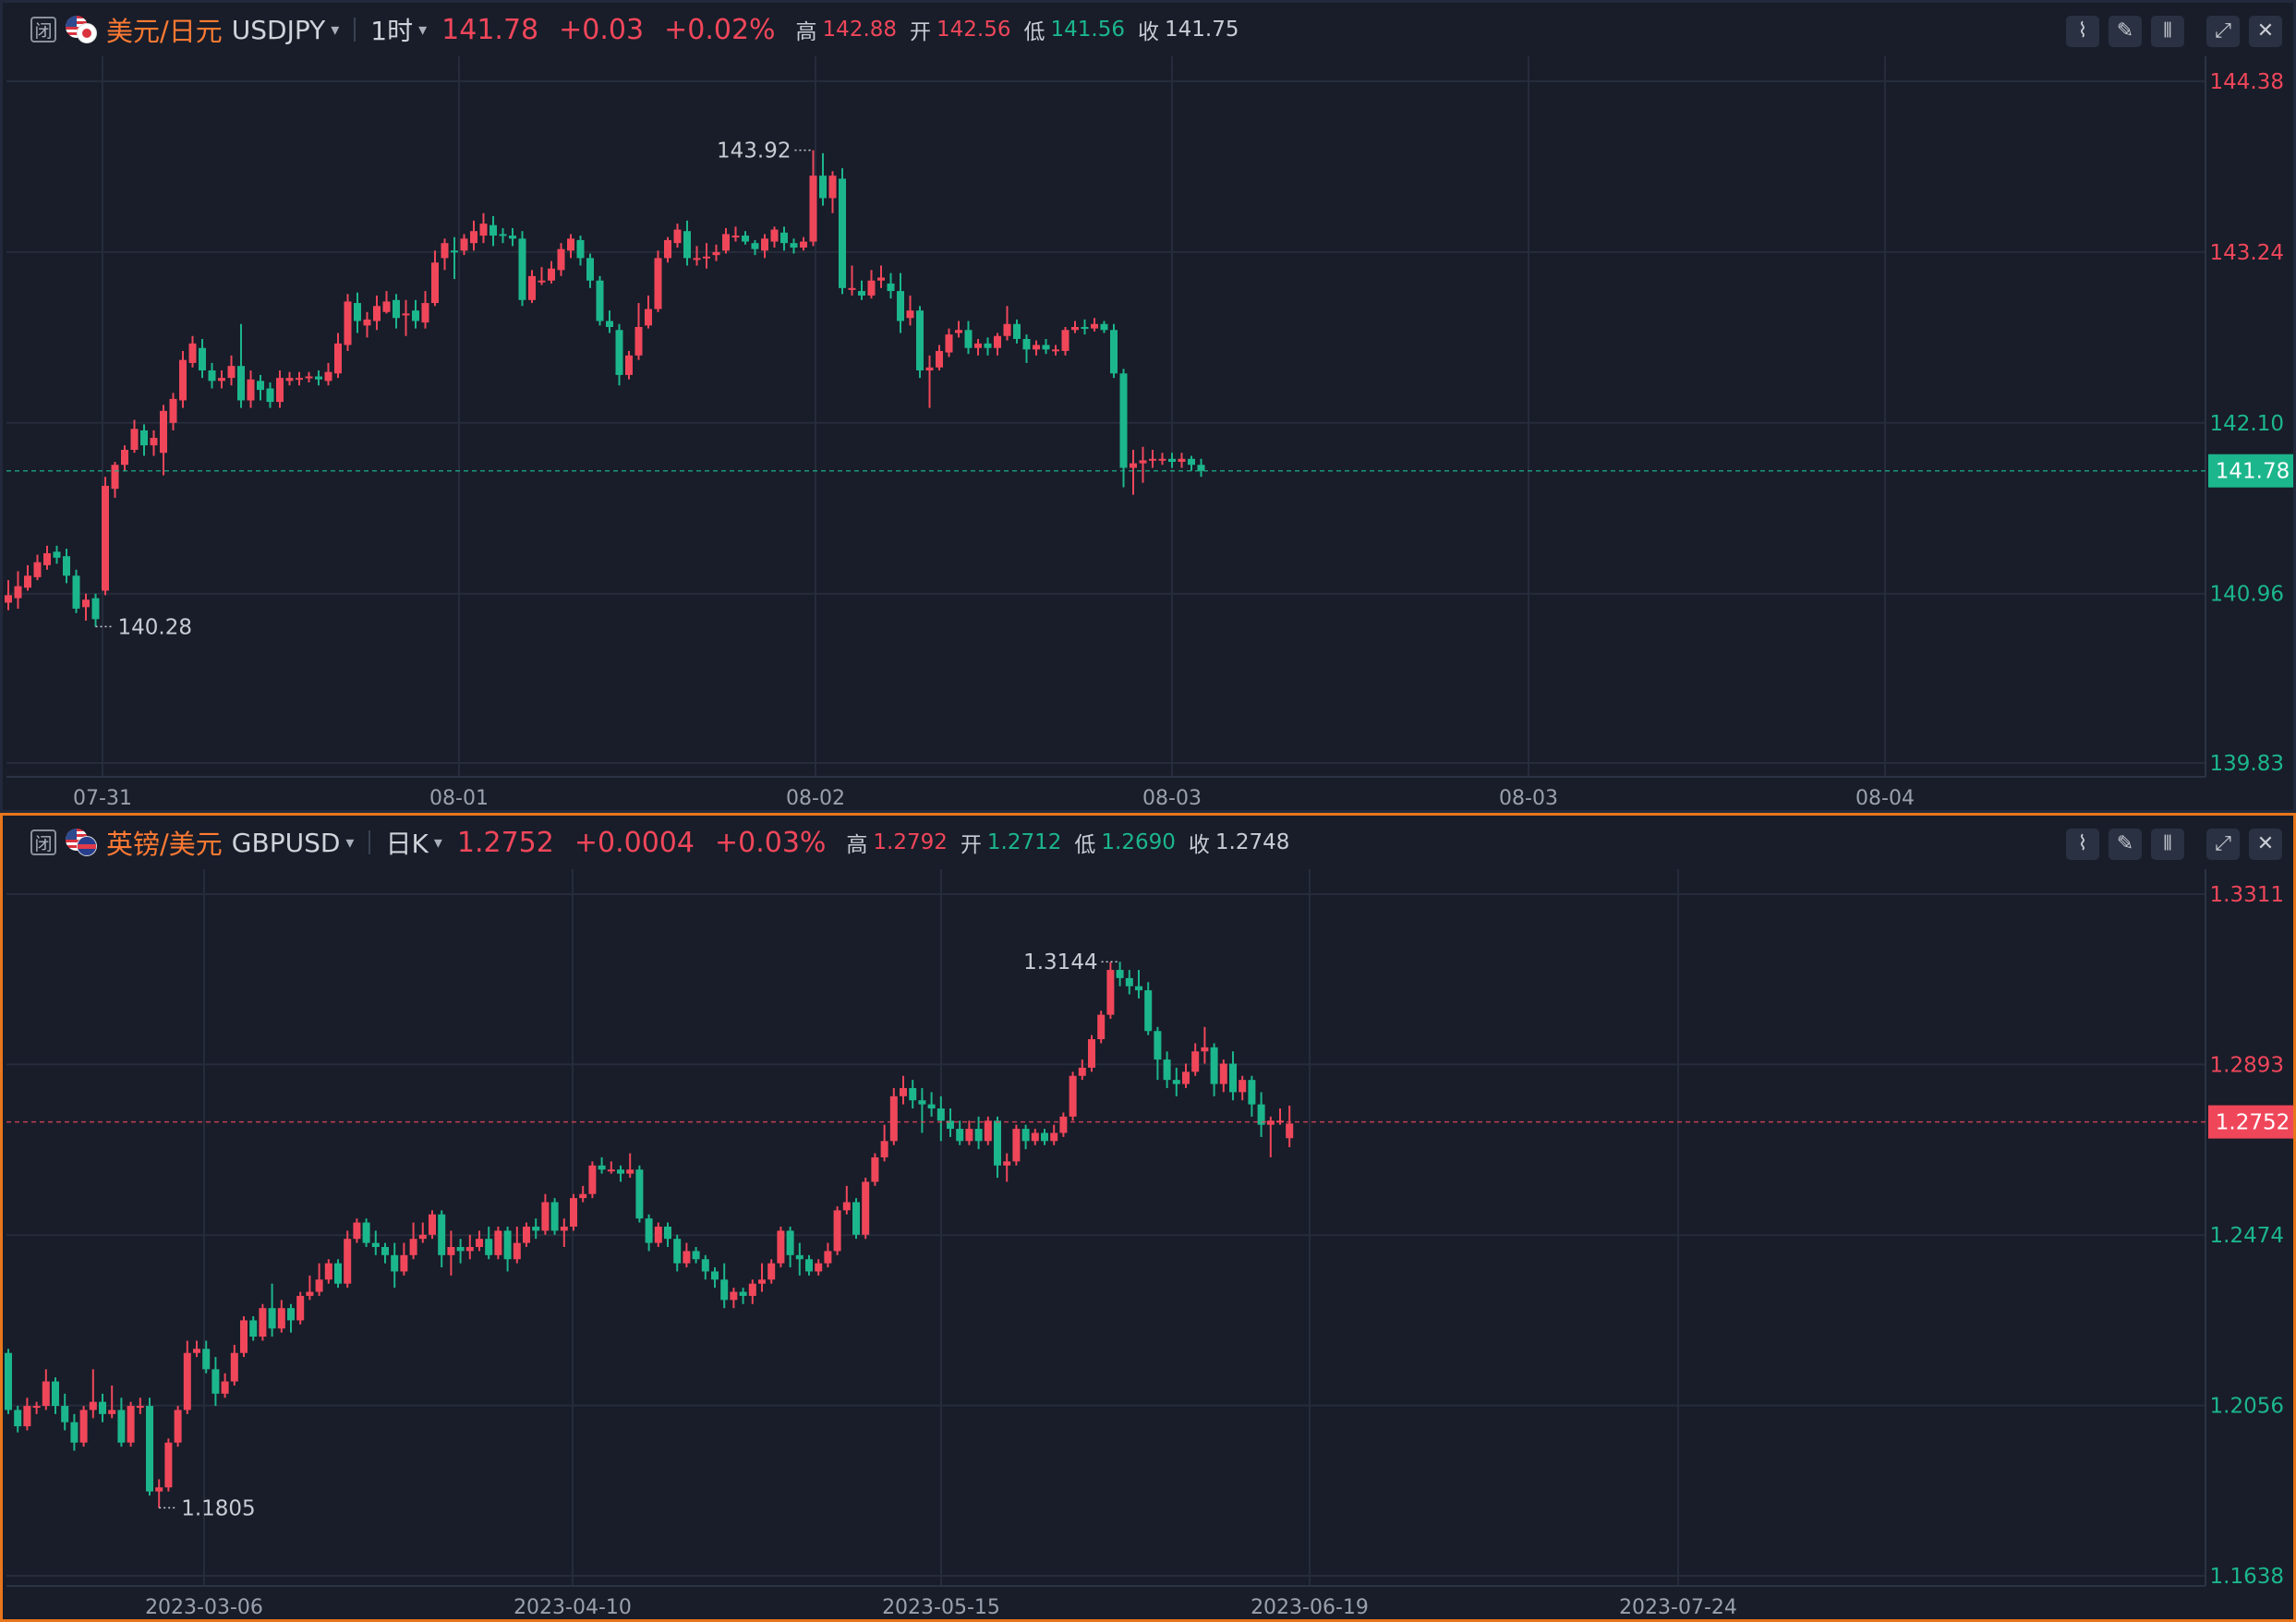 This screenshot has height=1622, width=2296. Describe the element at coordinates (407, 844) in the screenshot. I see `interval-selector: 日K` at that location.